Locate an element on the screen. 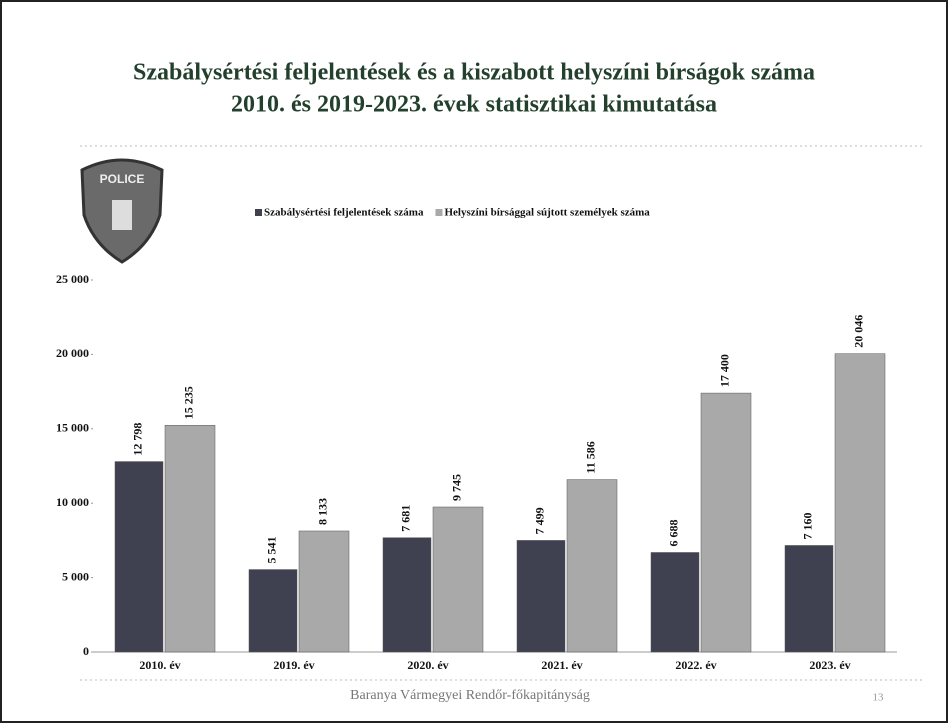 Image resolution: width=948 pixels, height=723 pixels. value-label: 17 400 is located at coordinates (725, 370).